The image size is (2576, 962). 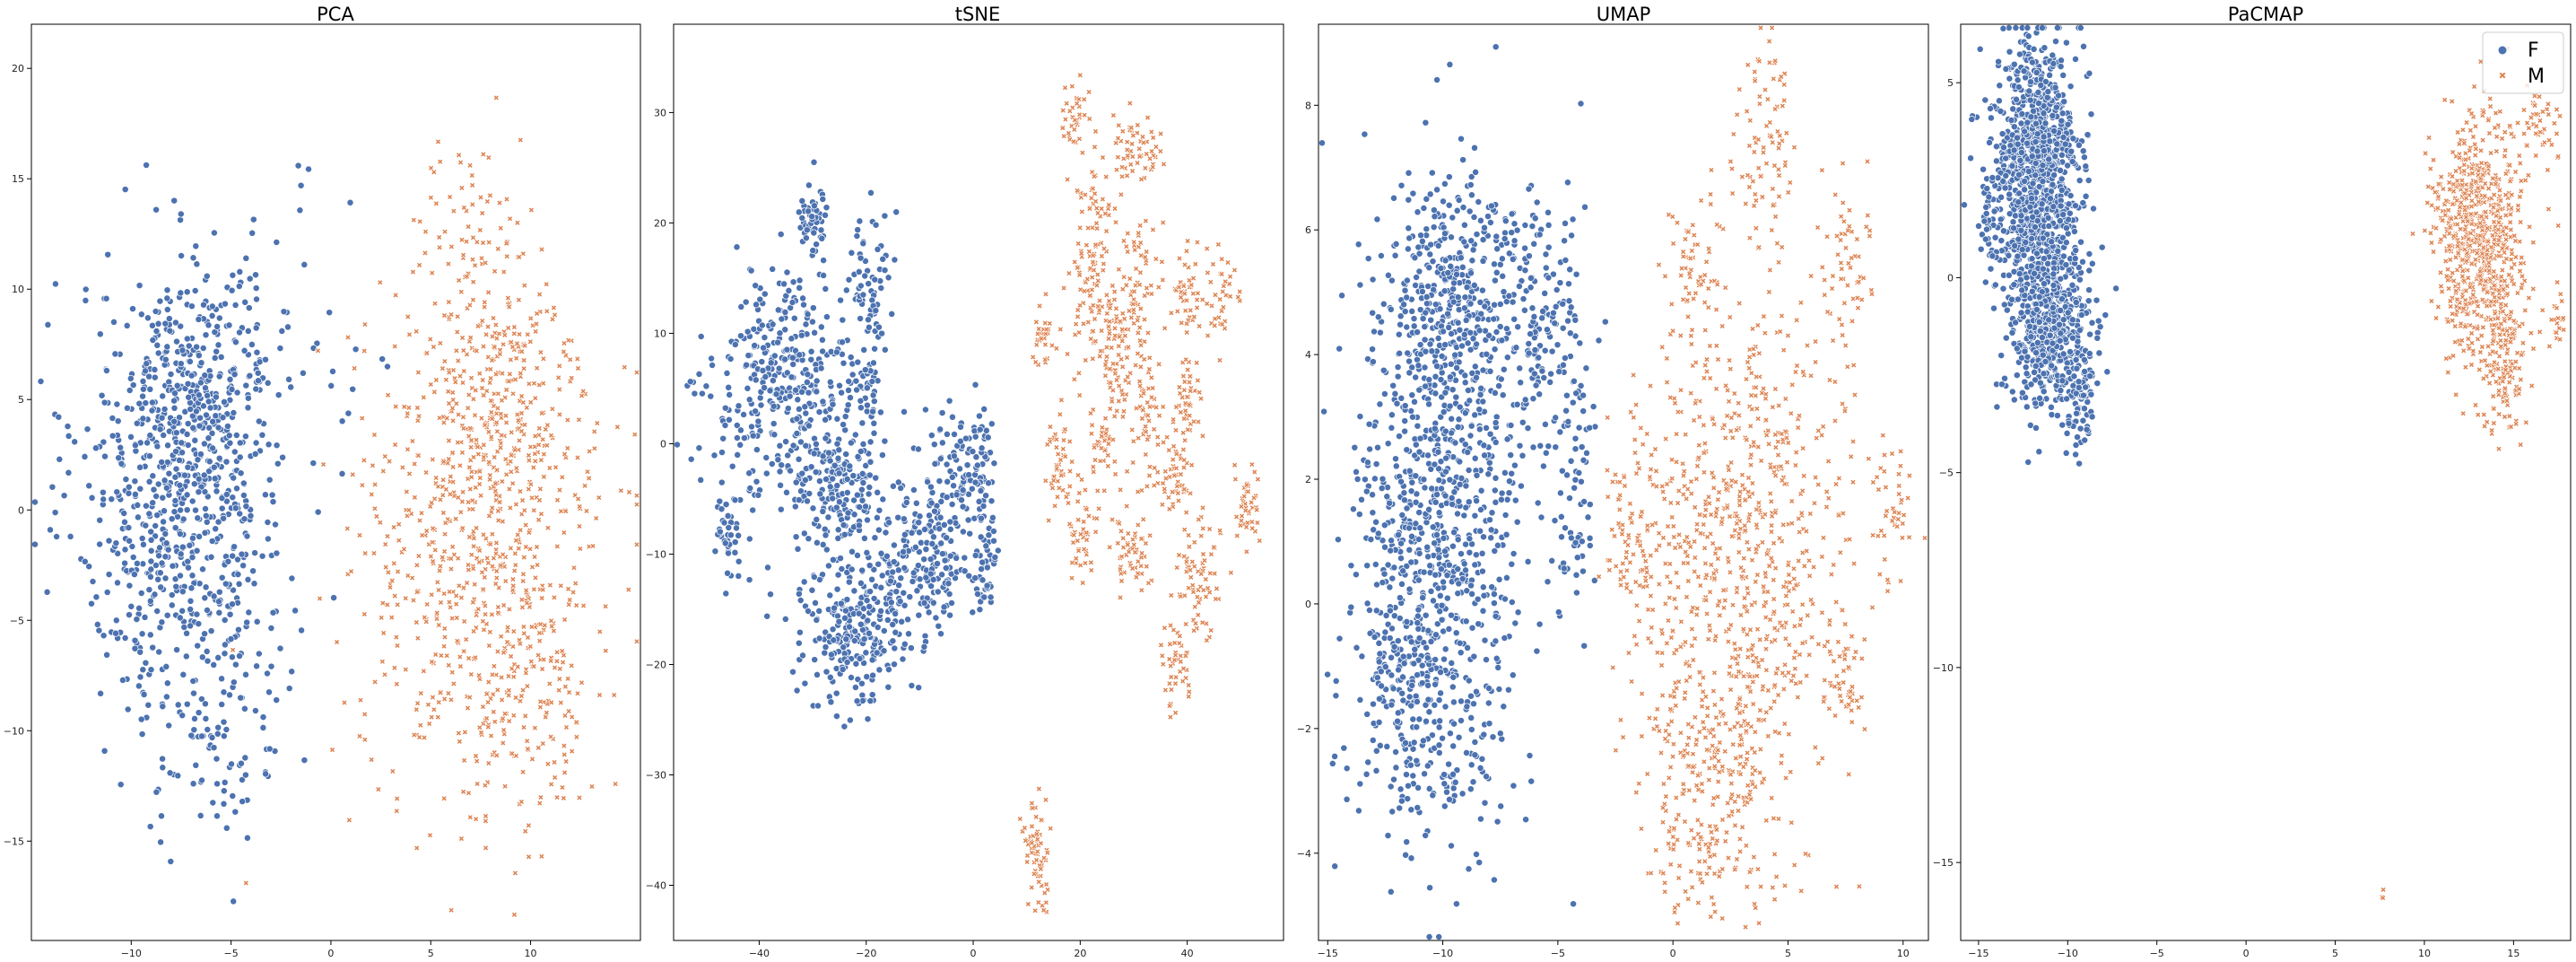 What do you see at coordinates (14, 841) in the screenshot?
I see `y-tick-label: −15` at bounding box center [14, 841].